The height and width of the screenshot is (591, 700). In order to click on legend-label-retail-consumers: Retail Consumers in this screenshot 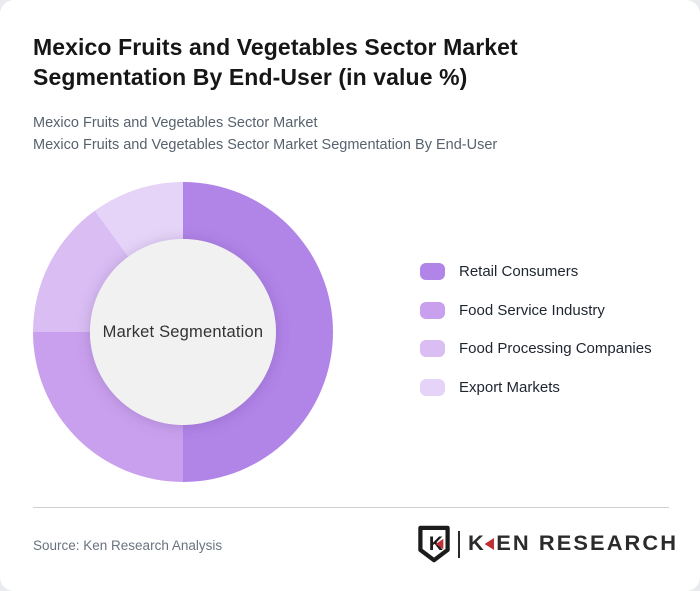, I will do `click(519, 271)`.